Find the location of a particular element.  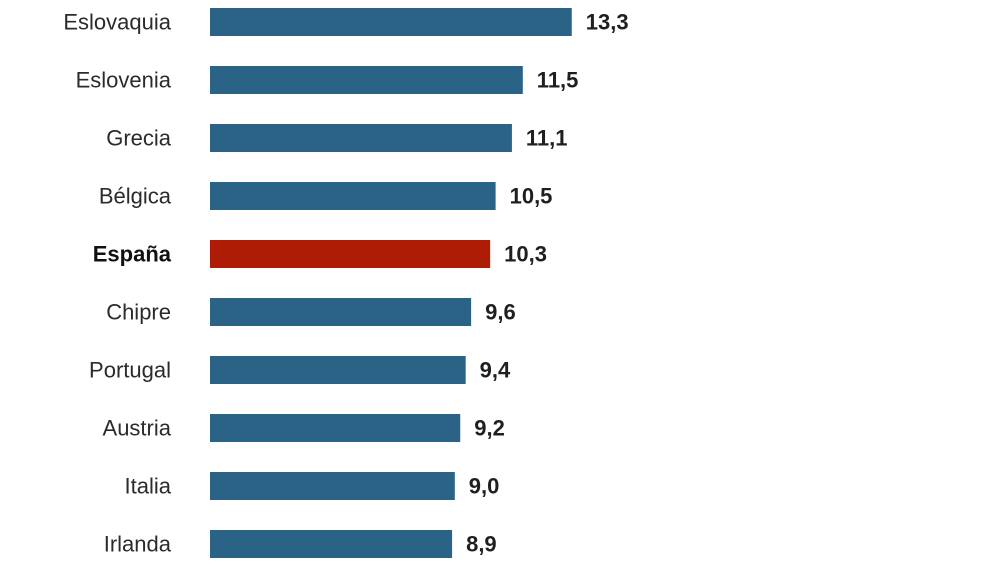

bar-chipre is located at coordinates (341, 312).